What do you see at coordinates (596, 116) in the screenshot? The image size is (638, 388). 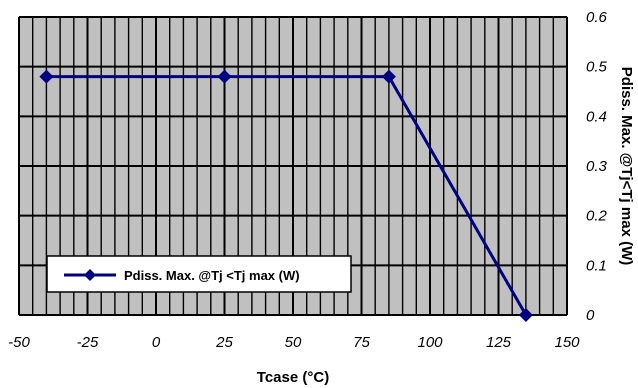 I see `y-tick-label: 0.4` at bounding box center [596, 116].